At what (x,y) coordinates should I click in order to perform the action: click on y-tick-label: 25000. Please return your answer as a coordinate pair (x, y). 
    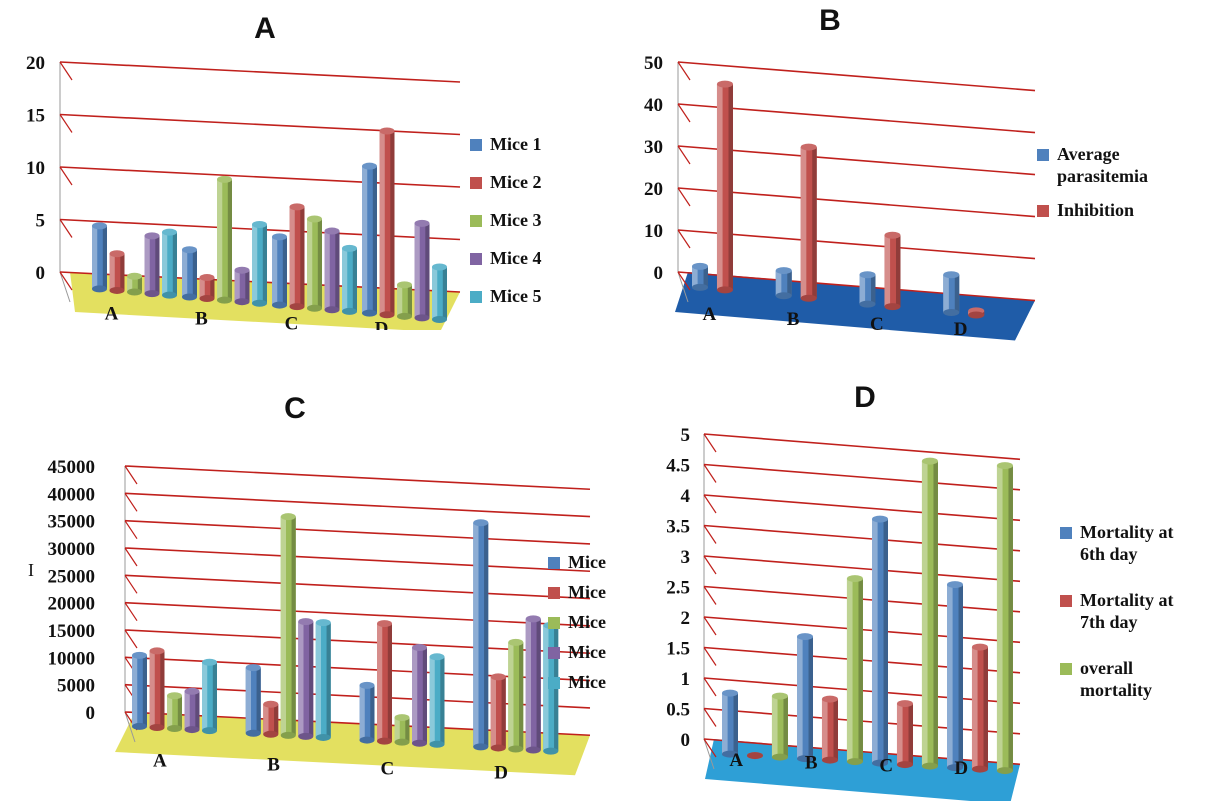
    Looking at the image, I should click on (72, 576).